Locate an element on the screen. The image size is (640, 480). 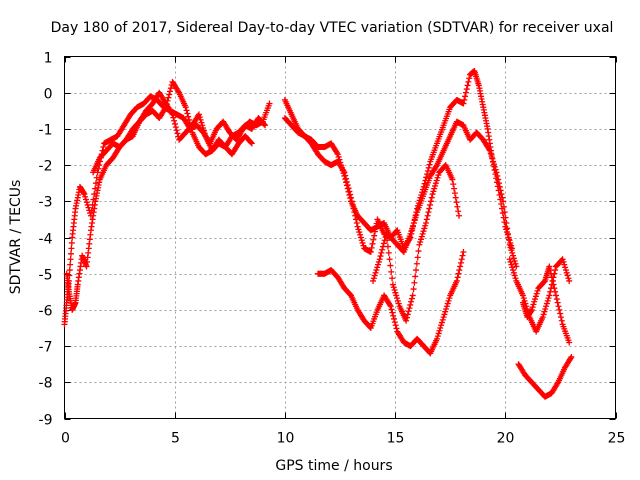
y-tick-label: -5 is located at coordinates (46, 276).